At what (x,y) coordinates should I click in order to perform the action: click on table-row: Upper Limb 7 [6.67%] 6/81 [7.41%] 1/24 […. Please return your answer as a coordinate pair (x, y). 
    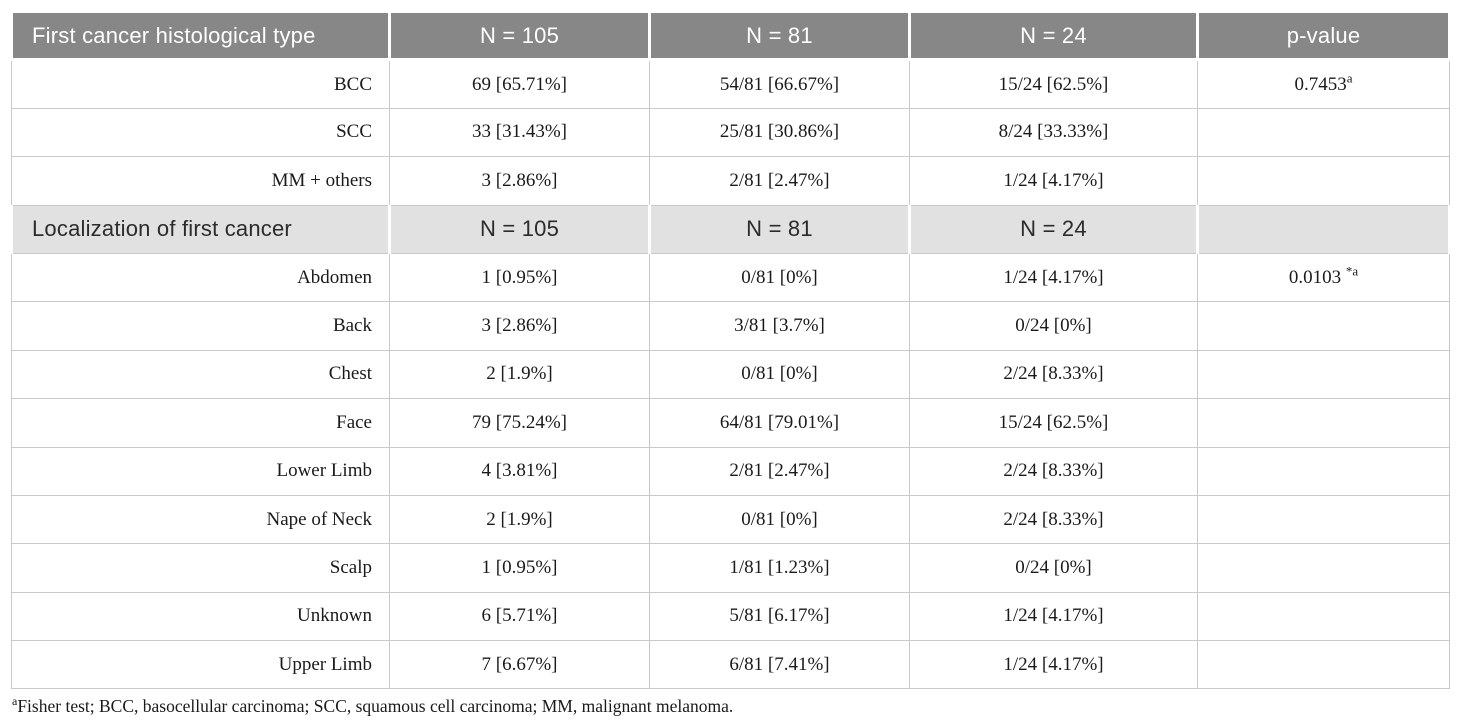
    Looking at the image, I should click on (730, 665).